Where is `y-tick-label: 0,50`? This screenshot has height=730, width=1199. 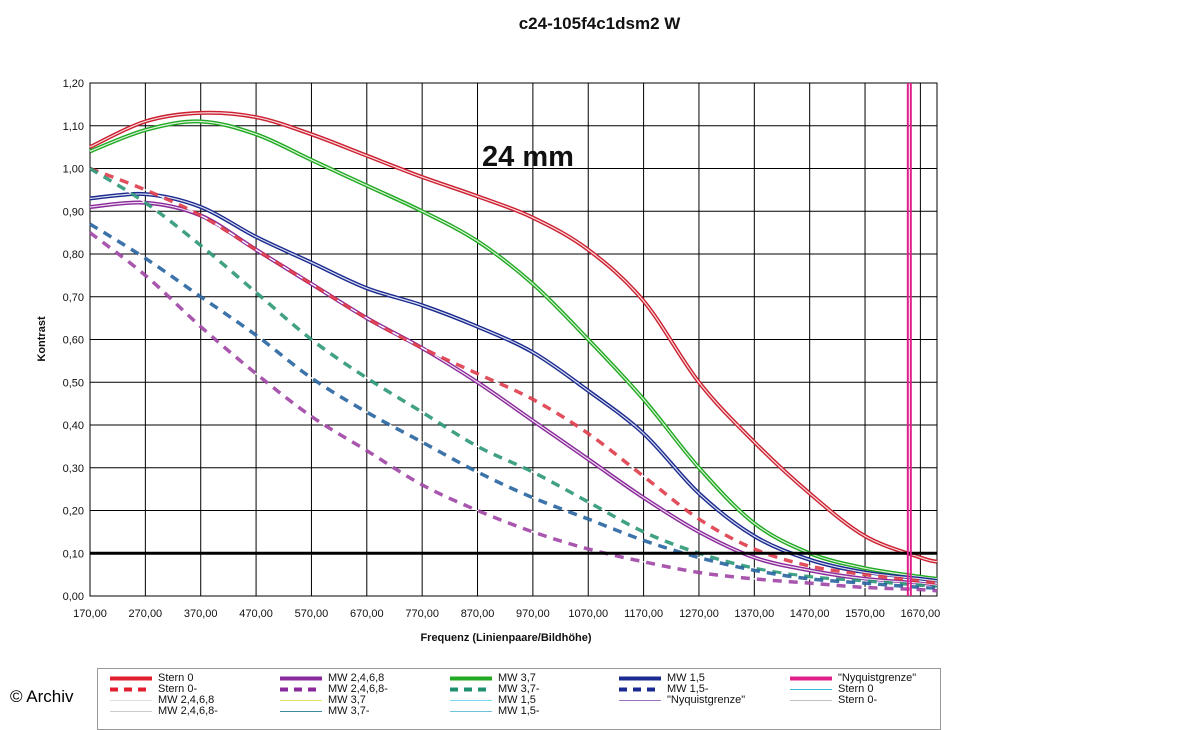 y-tick-label: 0,50 is located at coordinates (73, 383).